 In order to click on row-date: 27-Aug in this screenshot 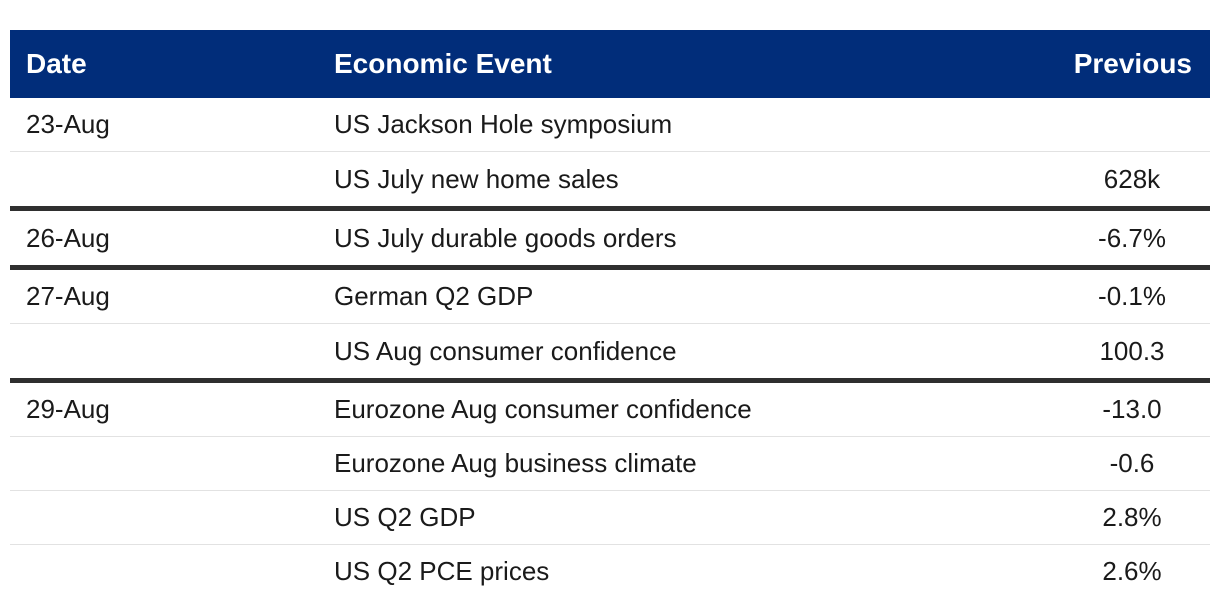, I will do `click(68, 296)`.